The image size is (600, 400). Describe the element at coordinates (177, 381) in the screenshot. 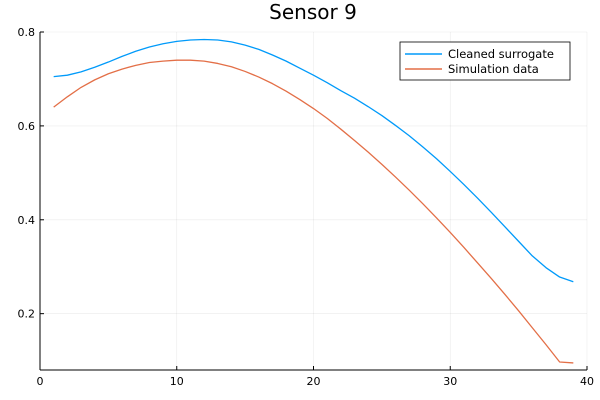

I see `x-tick-label: 10` at that location.